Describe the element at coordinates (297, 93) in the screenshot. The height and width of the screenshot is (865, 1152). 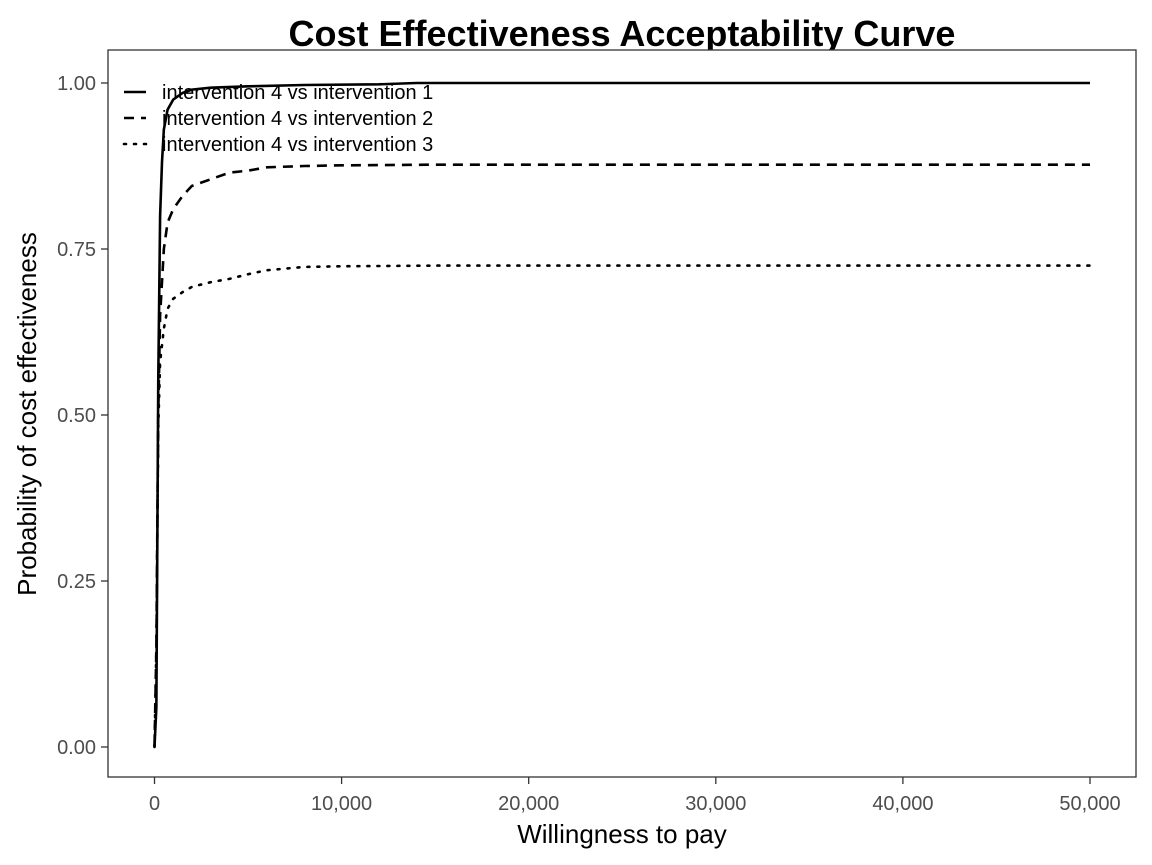
I see `legend-label-1: intervention 4 vs intervention 1` at that location.